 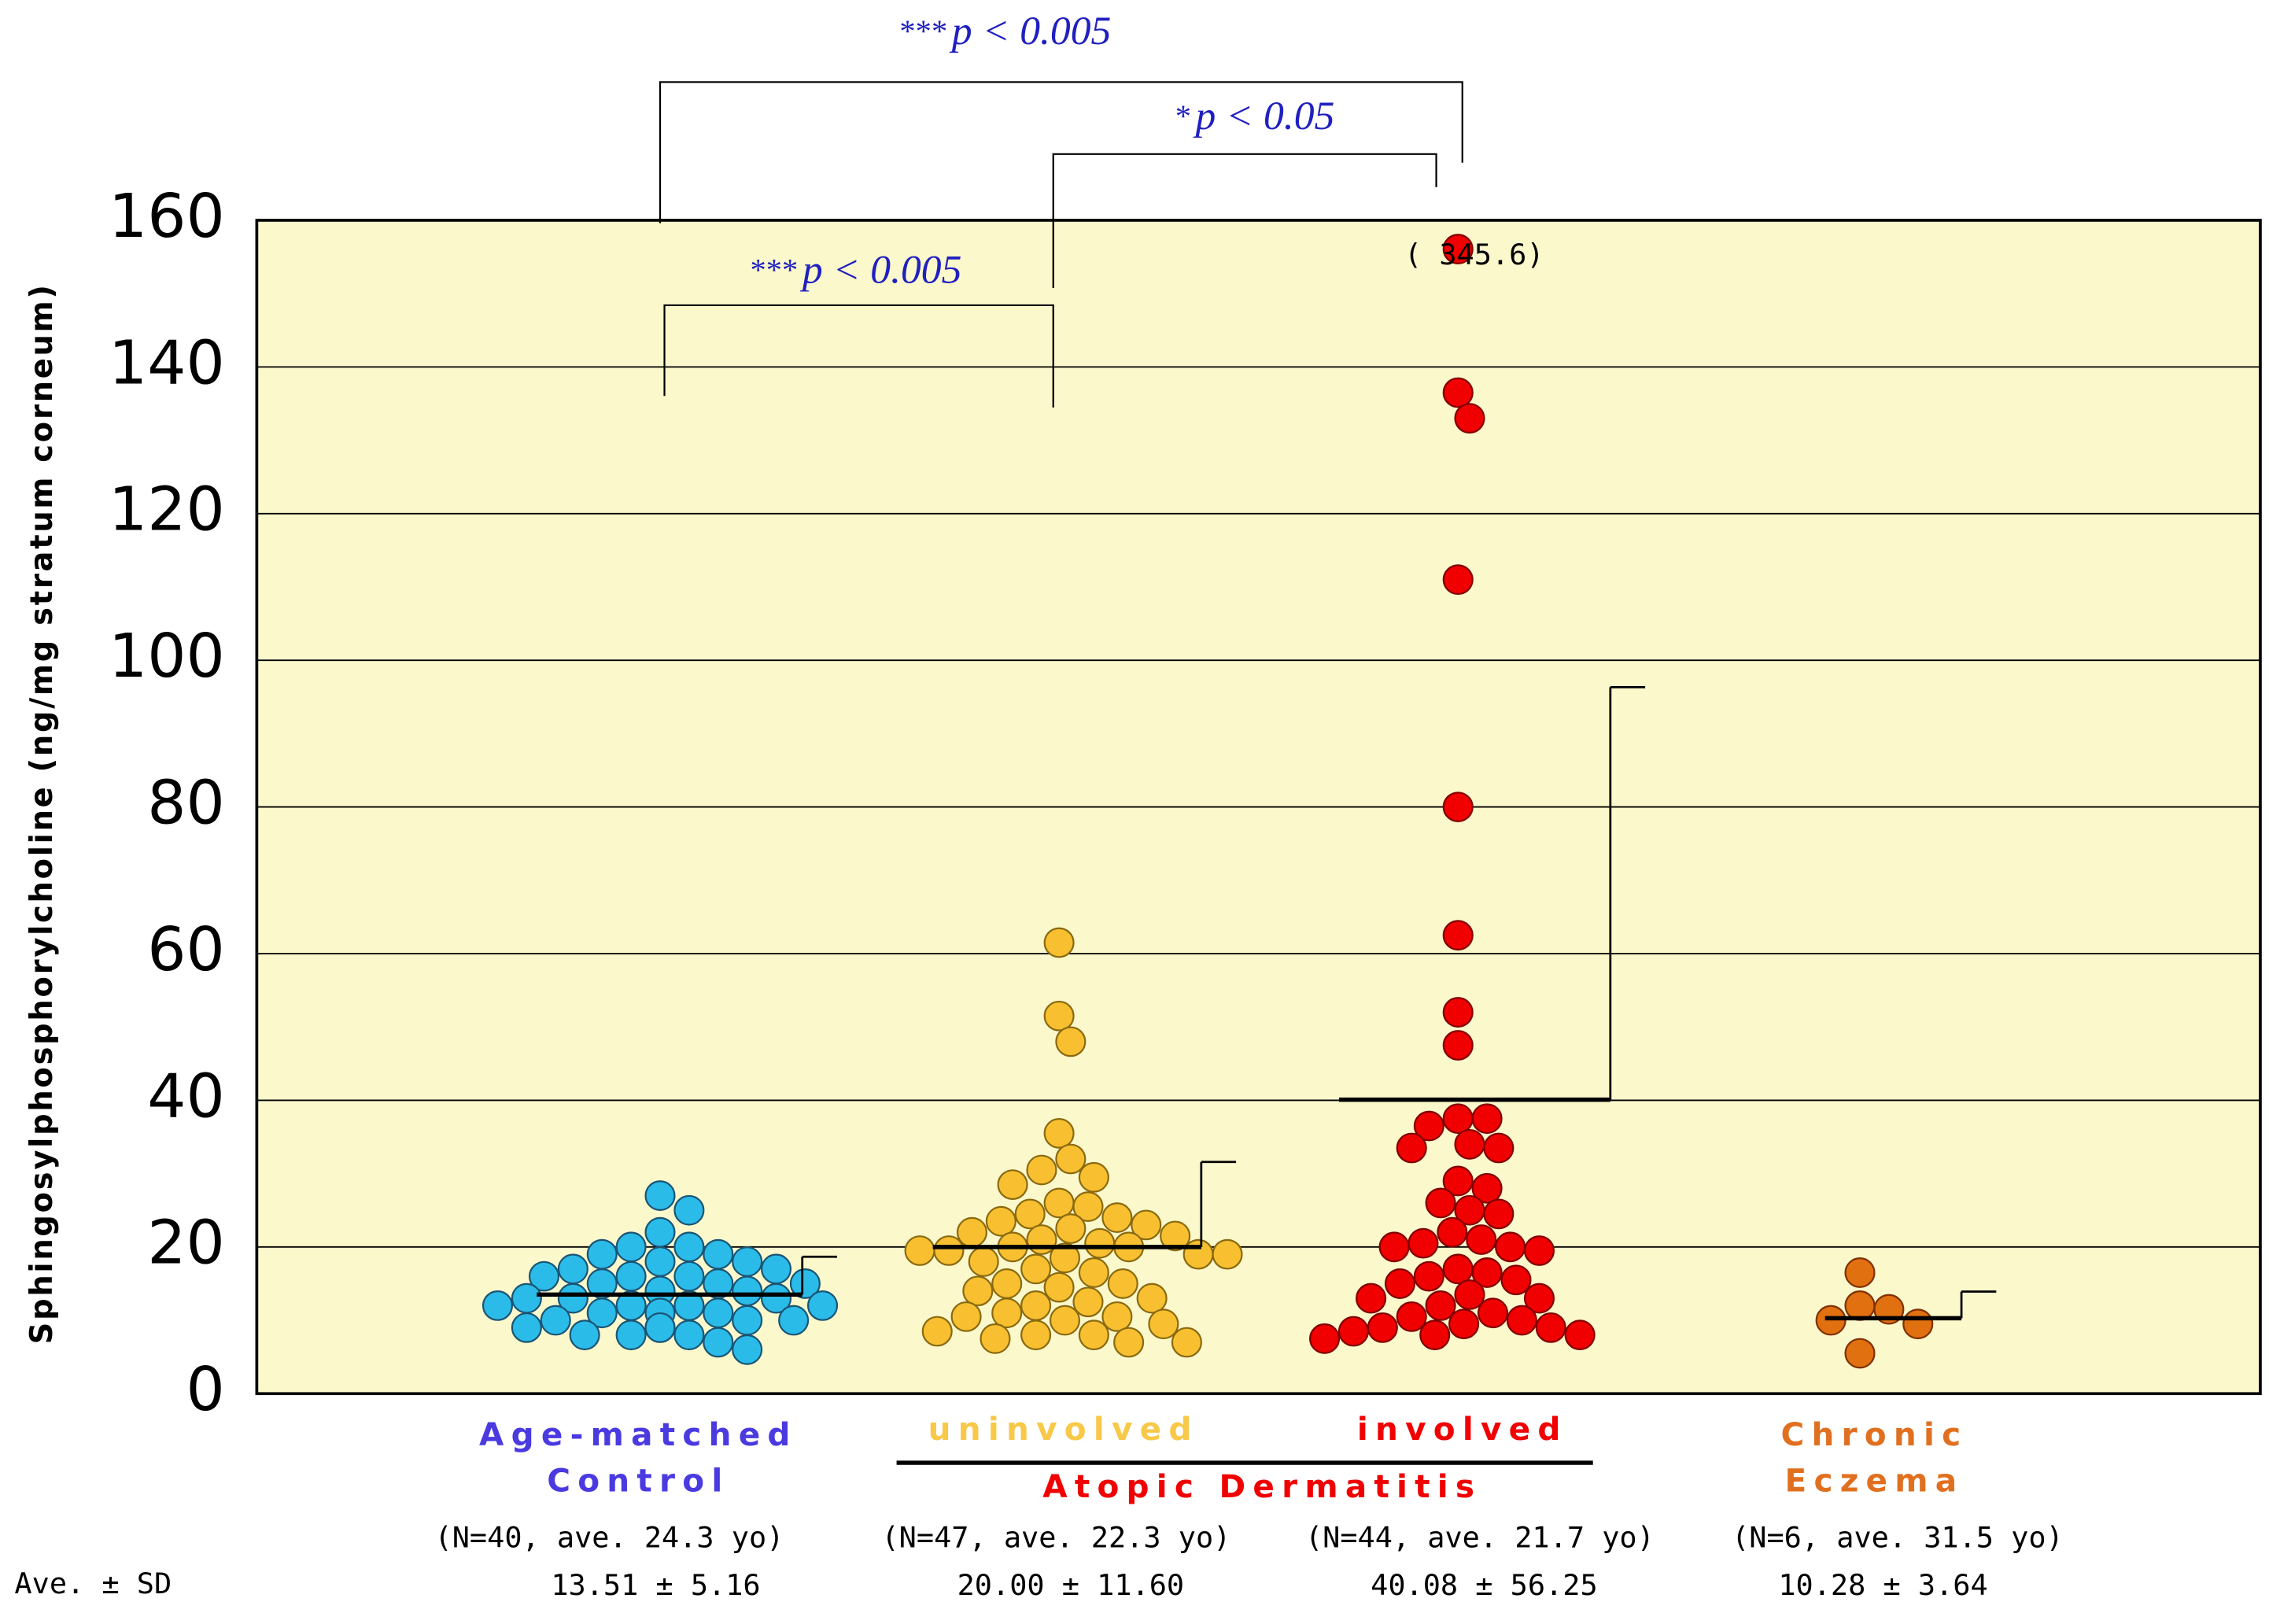 What do you see at coordinates (93, 1583) in the screenshot?
I see `stat-heading: Ave. ± SD` at bounding box center [93, 1583].